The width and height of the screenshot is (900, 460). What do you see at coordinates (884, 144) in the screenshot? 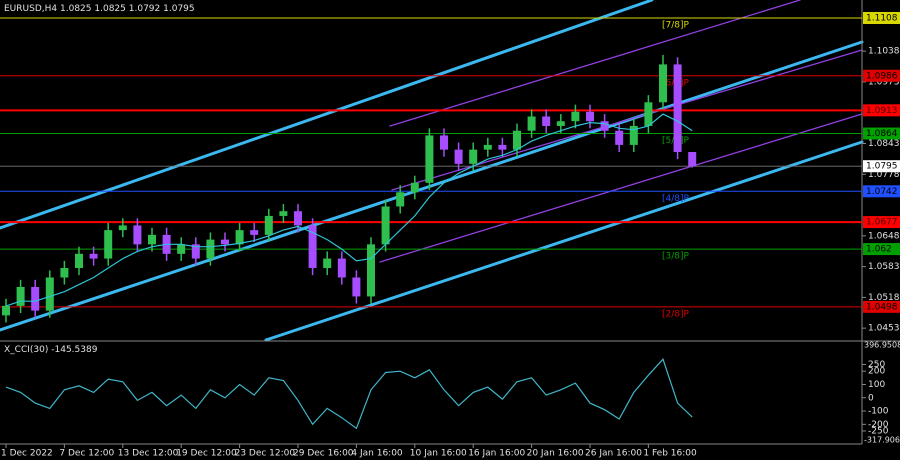
I see `y-tick-label: 1.0843` at bounding box center [884, 144].